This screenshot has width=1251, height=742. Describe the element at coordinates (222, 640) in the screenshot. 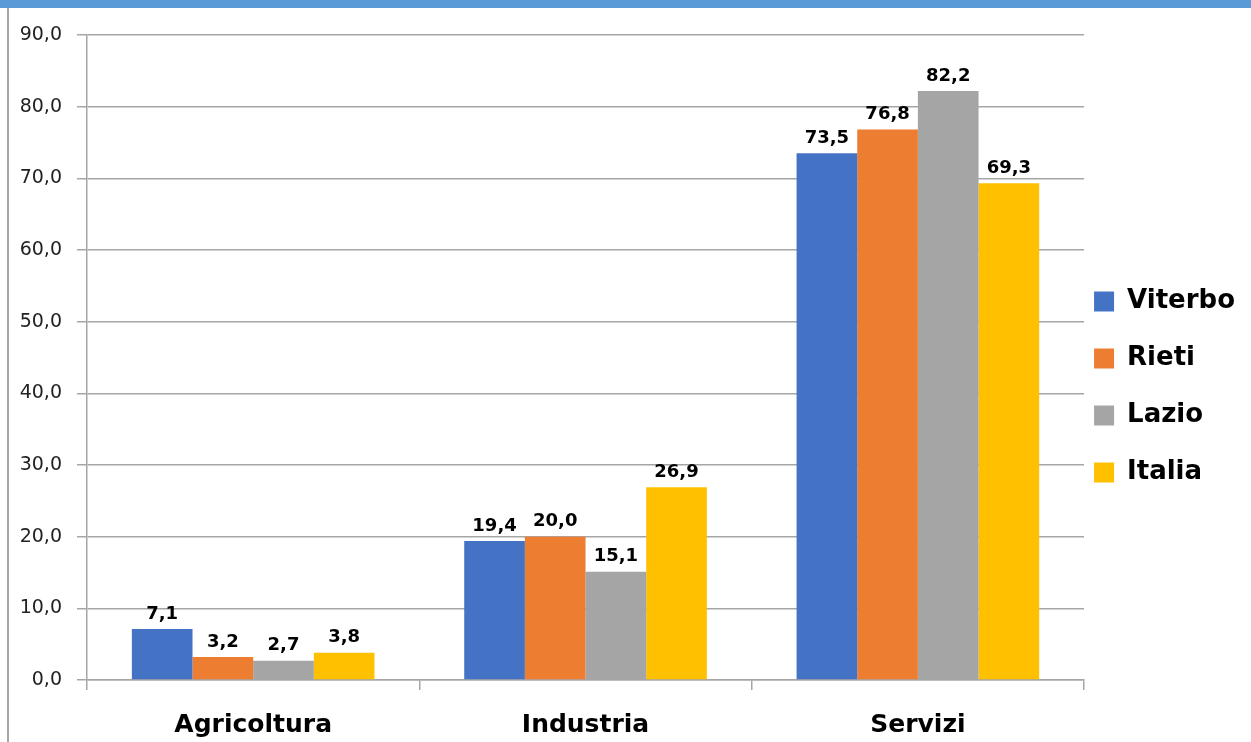

I see `data-label: 3,2` at that location.